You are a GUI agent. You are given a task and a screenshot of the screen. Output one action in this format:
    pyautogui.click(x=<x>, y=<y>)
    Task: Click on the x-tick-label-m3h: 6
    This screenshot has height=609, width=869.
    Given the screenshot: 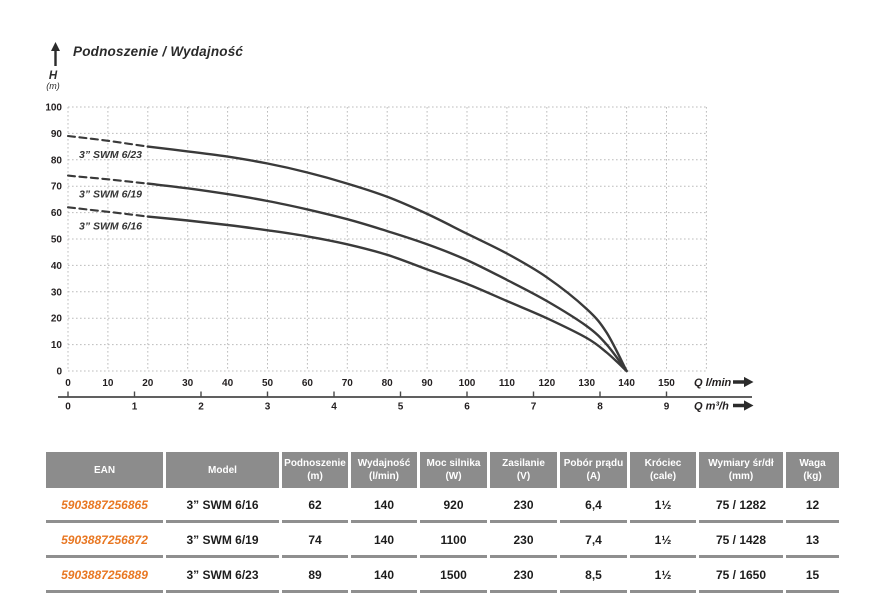 What is the action you would take?
    pyautogui.click(x=467, y=407)
    